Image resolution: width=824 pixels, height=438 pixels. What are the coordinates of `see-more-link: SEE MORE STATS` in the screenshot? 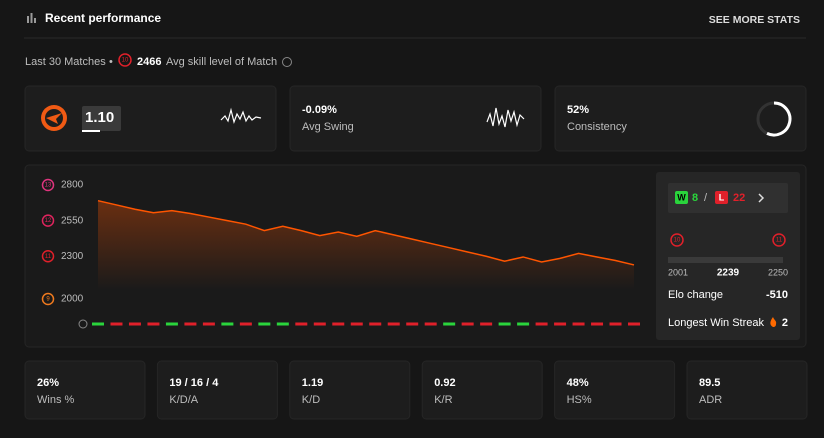 It's located at (754, 20).